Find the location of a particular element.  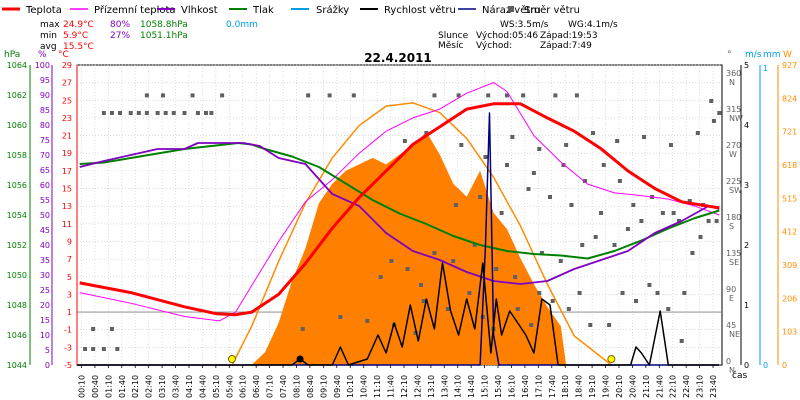

time-tick-label: 03:40 is located at coordinates (176, 386).